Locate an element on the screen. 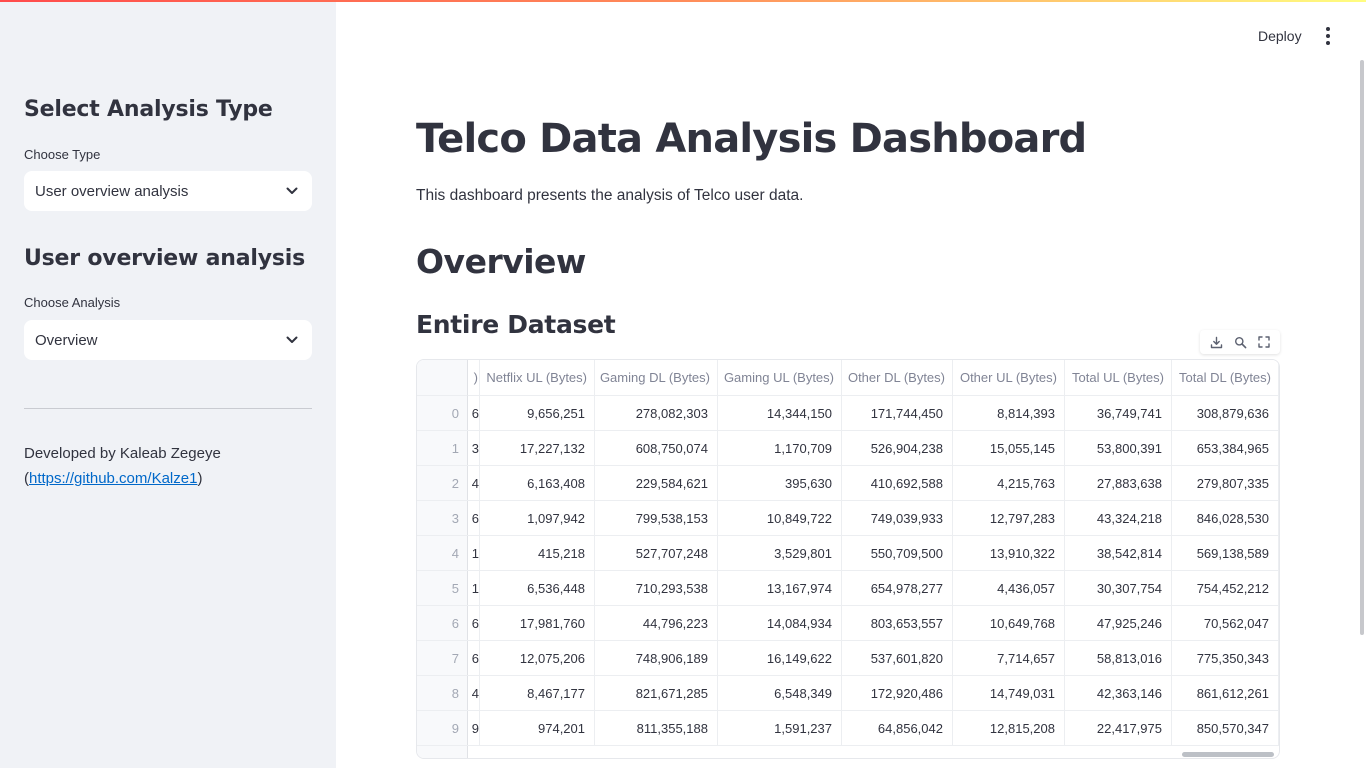 The width and height of the screenshot is (1366, 768). row-index: 6 is located at coordinates (442, 623).